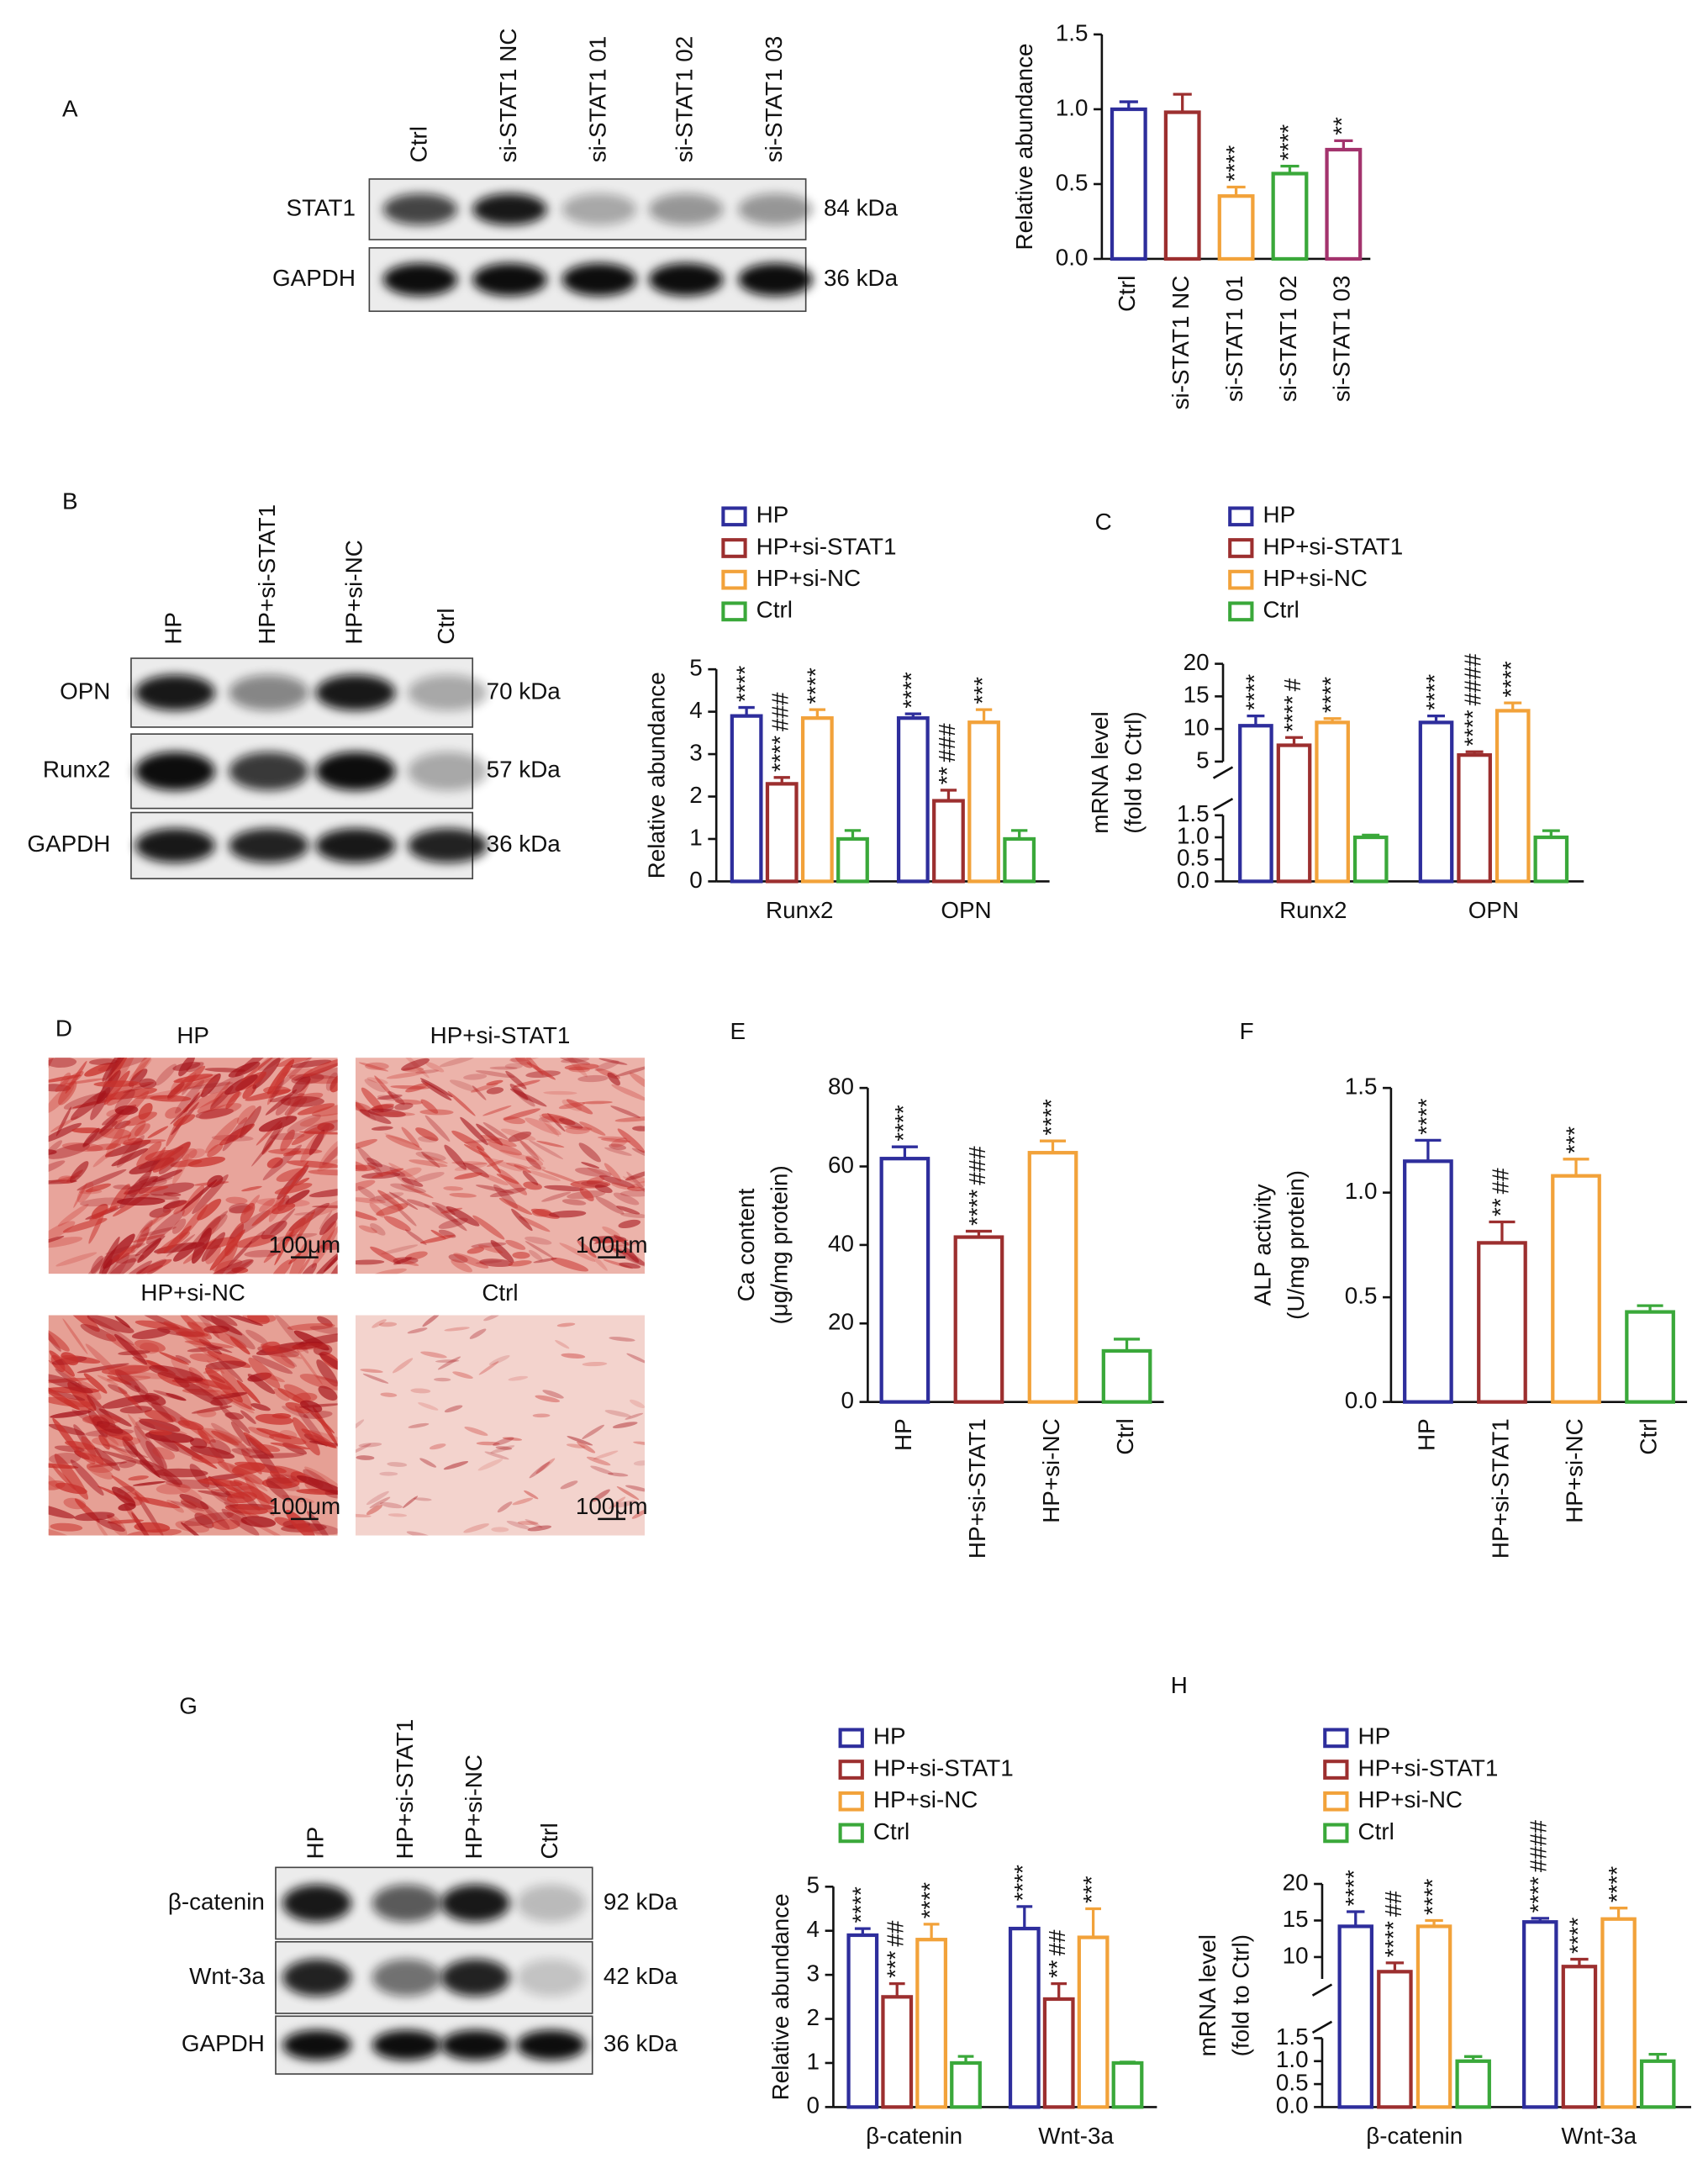 Image resolution: width=1708 pixels, height=2158 pixels. Describe the element at coordinates (925, 1799) in the screenshot. I see `legend-label: HP+si-NC` at that location.